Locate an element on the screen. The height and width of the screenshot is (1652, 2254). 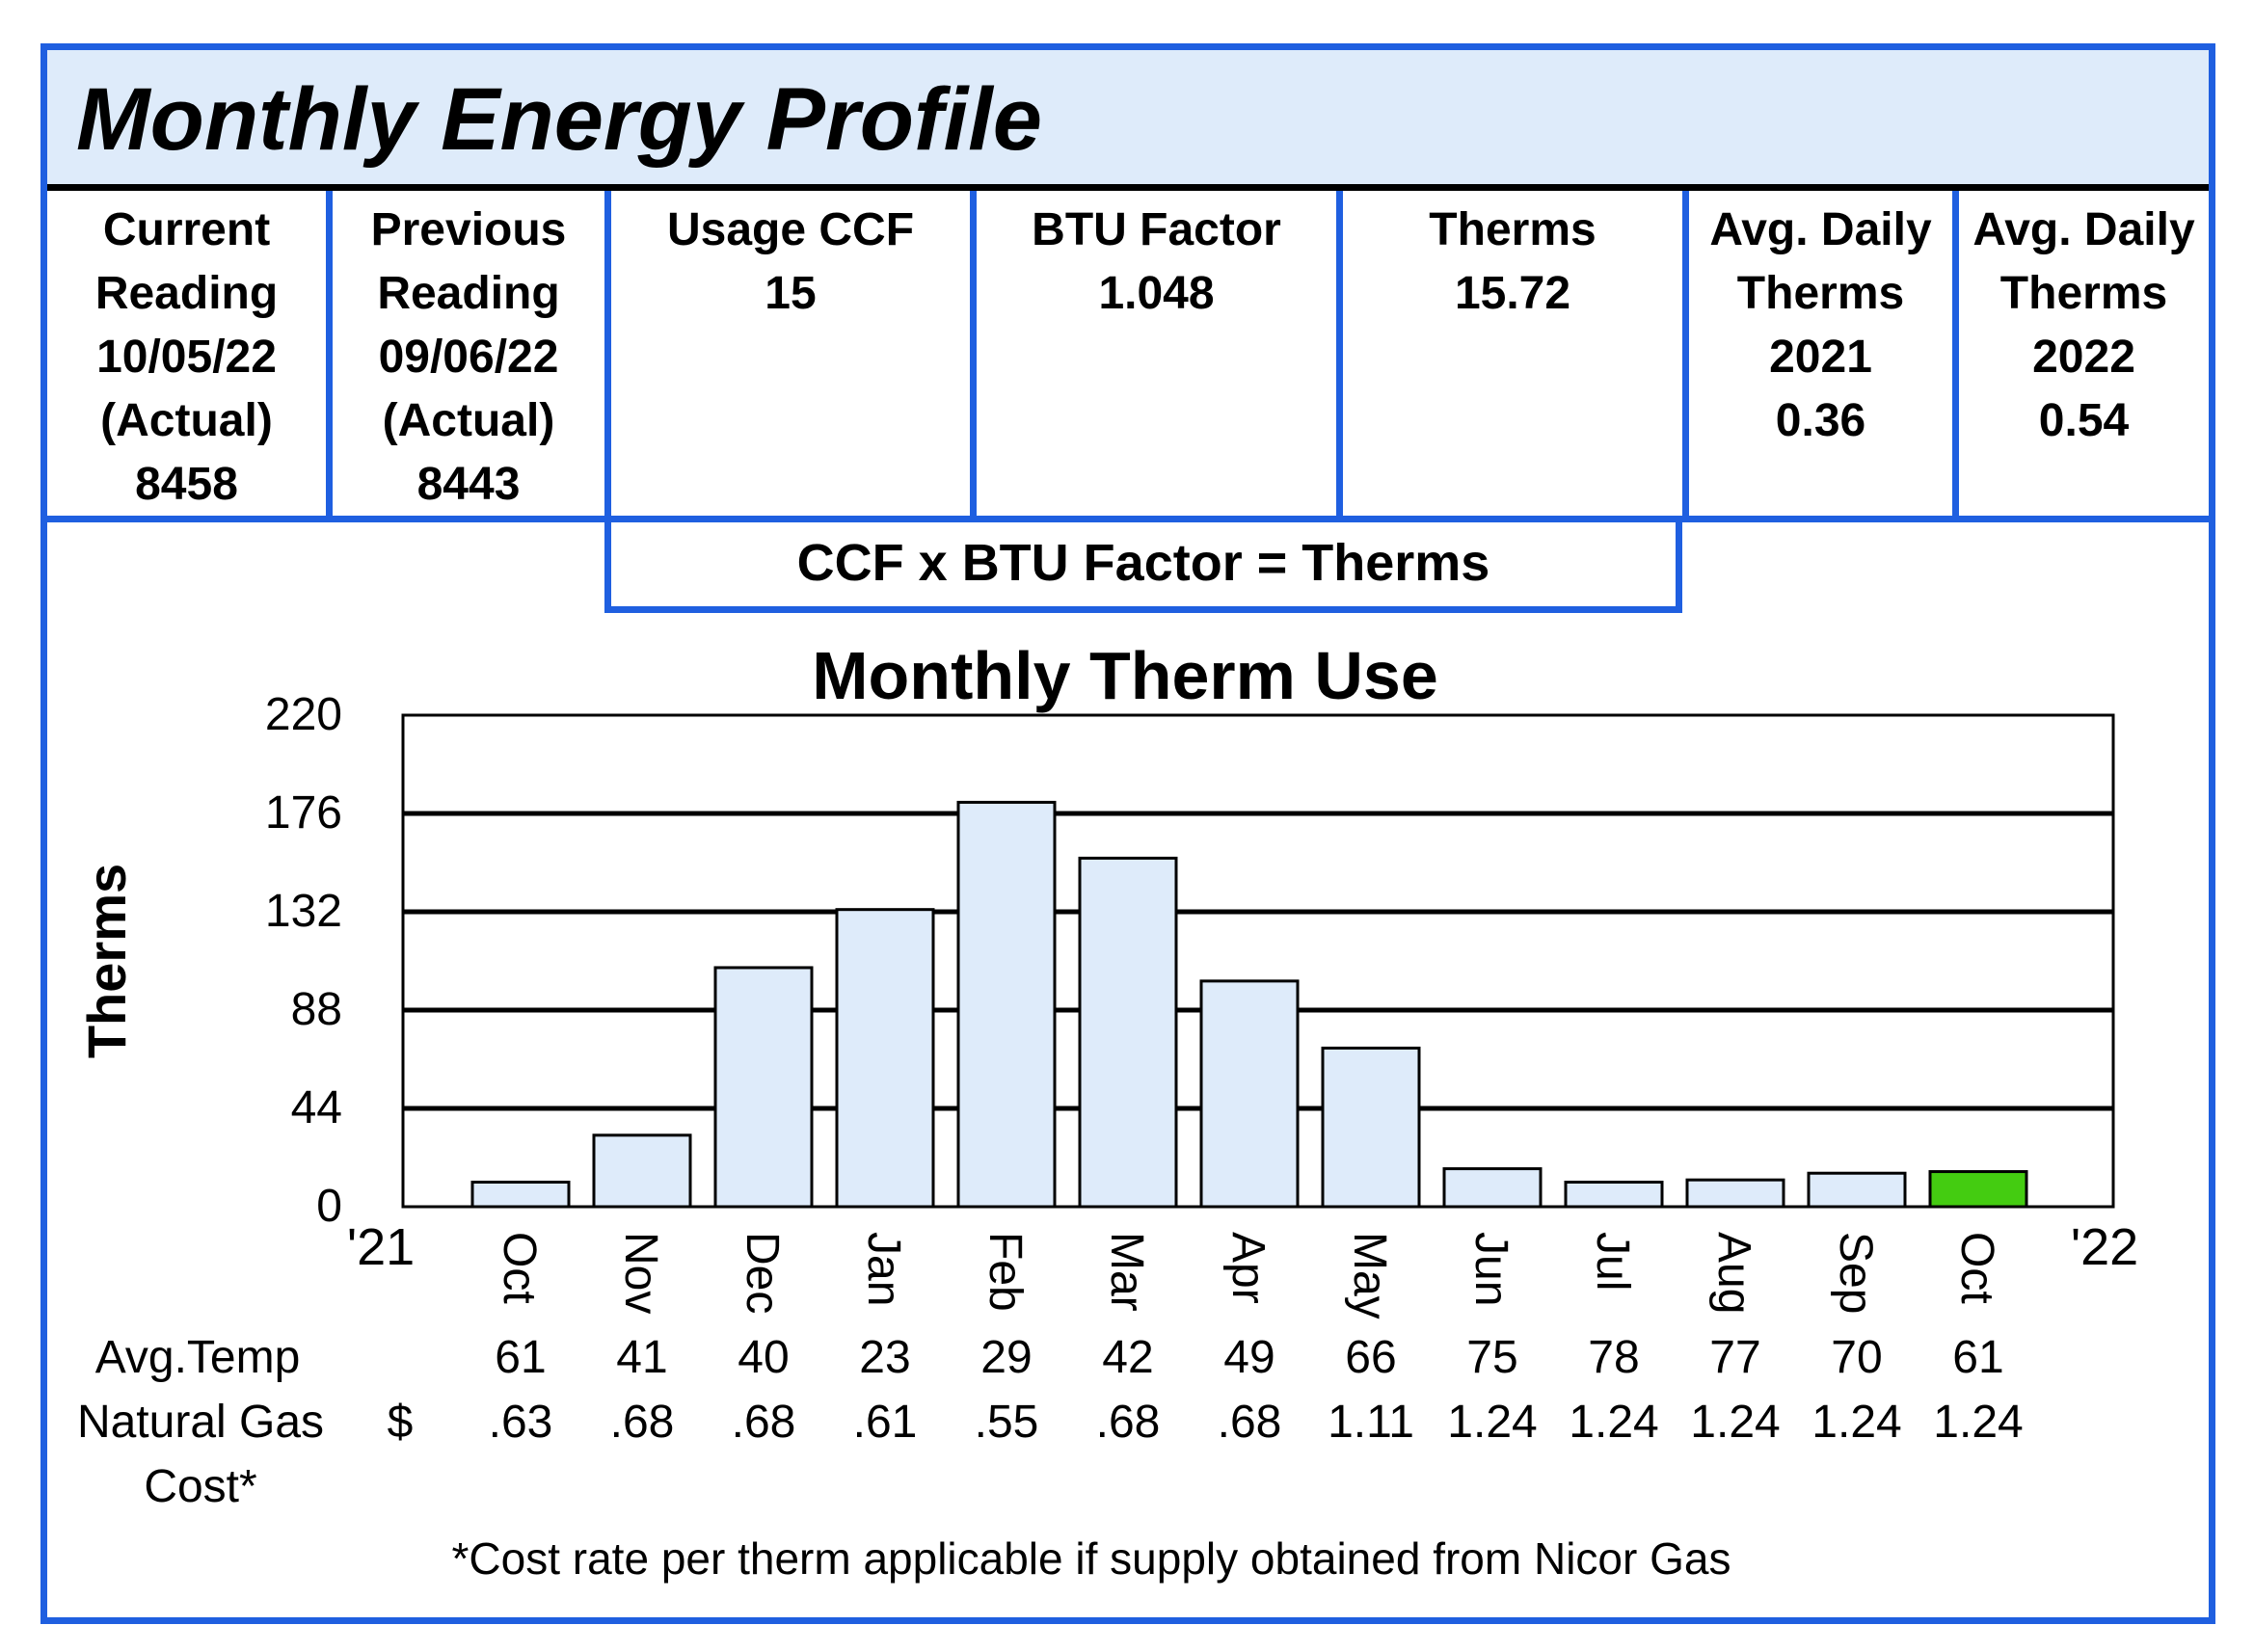
formula-box: CCF x BTU Factor = Therms is located at coordinates (1143, 568).